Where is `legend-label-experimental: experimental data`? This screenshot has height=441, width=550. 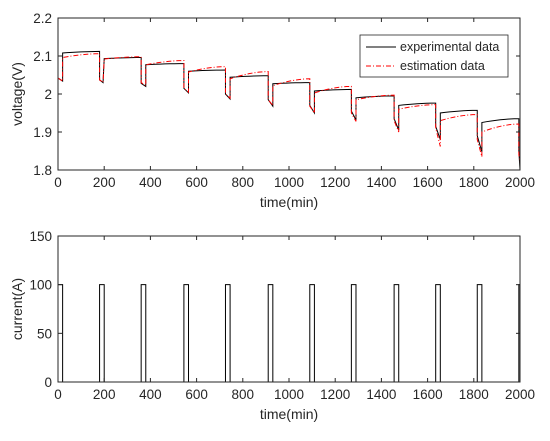
legend-label-experimental: experimental data is located at coordinates (449, 47).